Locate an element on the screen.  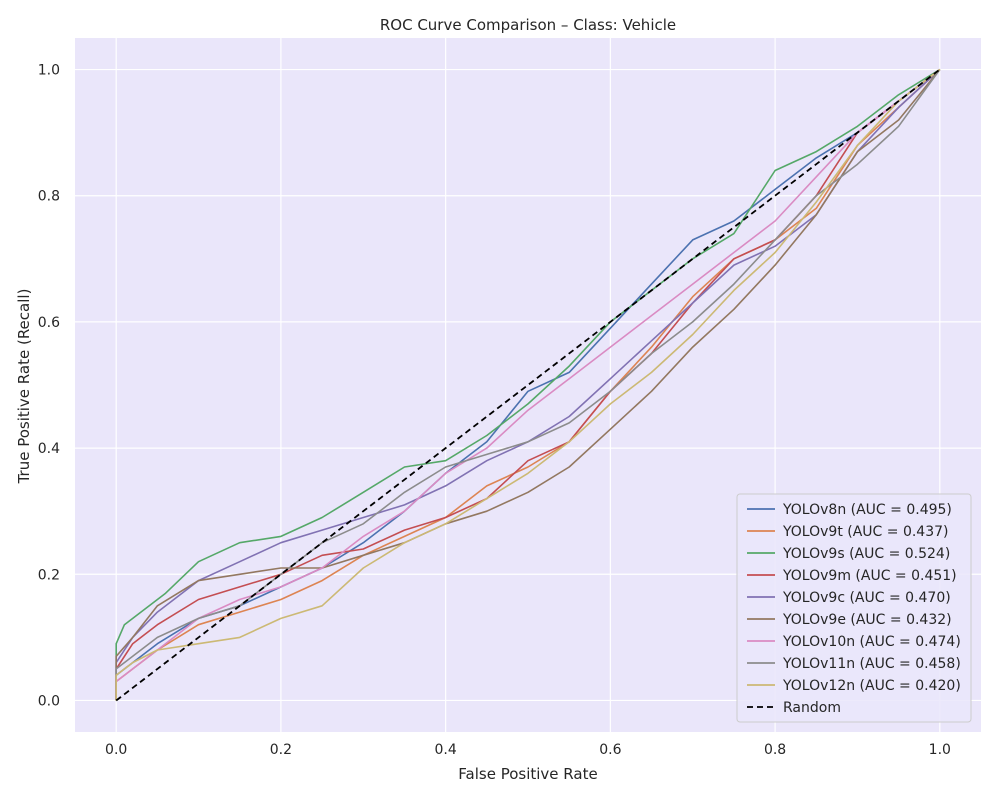
y-tick-label: 0.2 is located at coordinates (49, 575).